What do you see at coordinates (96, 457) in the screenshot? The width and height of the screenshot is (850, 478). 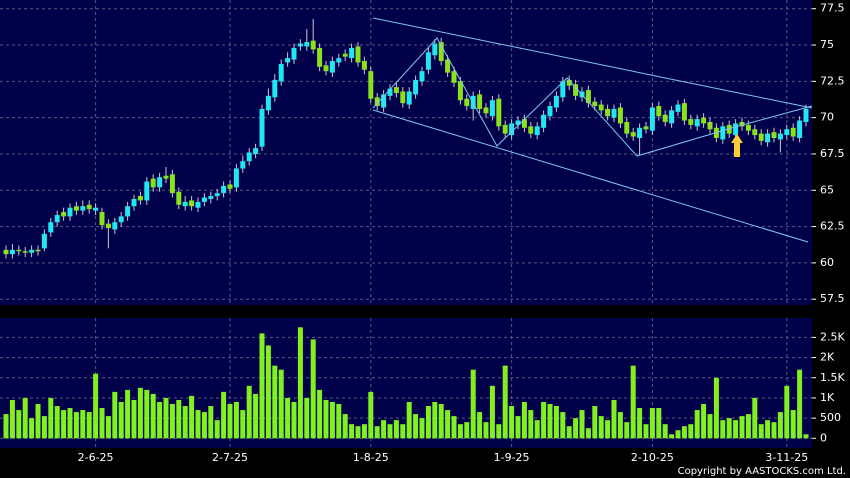 I see `x-tick-label: 2-6-25` at bounding box center [96, 457].